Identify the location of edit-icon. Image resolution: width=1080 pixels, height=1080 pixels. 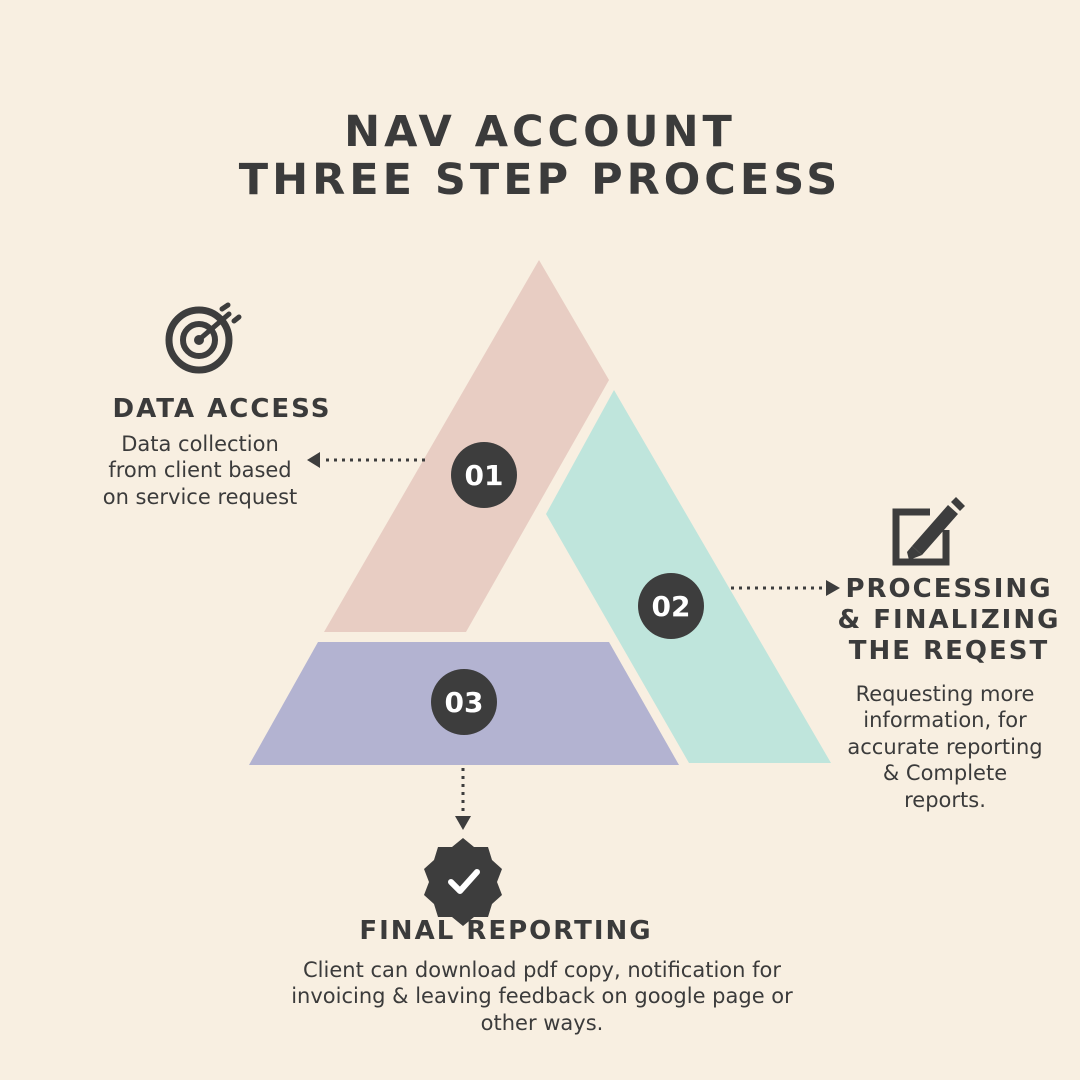
(928, 531).